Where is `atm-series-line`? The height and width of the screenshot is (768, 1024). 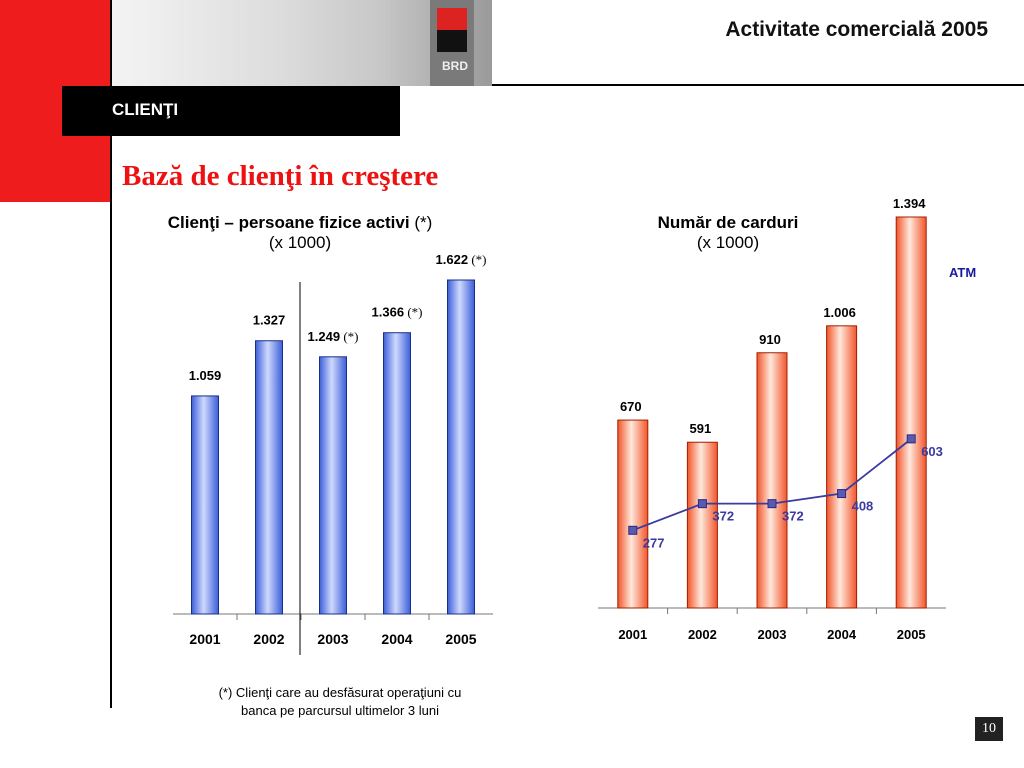
atm-series-line is located at coordinates (772, 485).